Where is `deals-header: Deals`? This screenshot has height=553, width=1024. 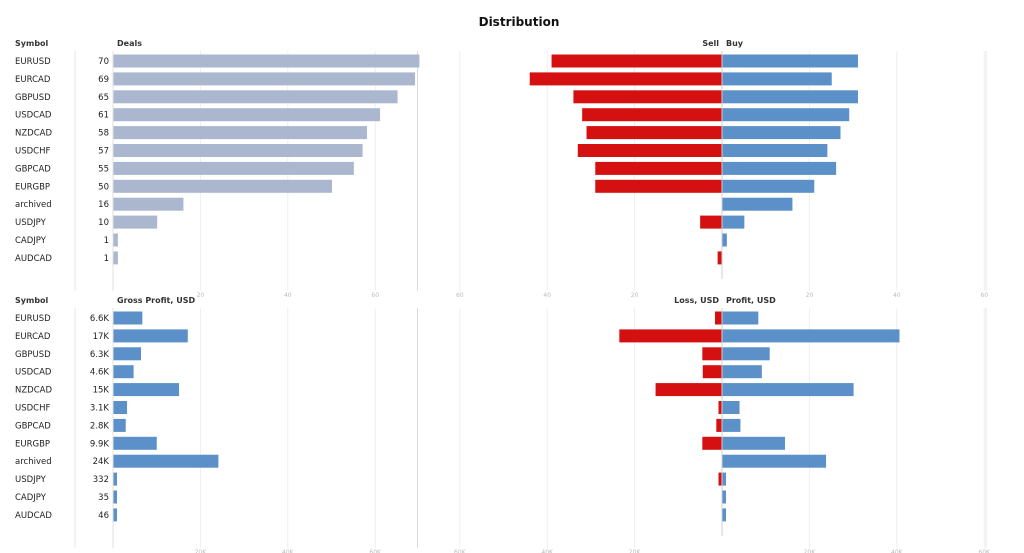
deals-header: Deals is located at coordinates (129, 43).